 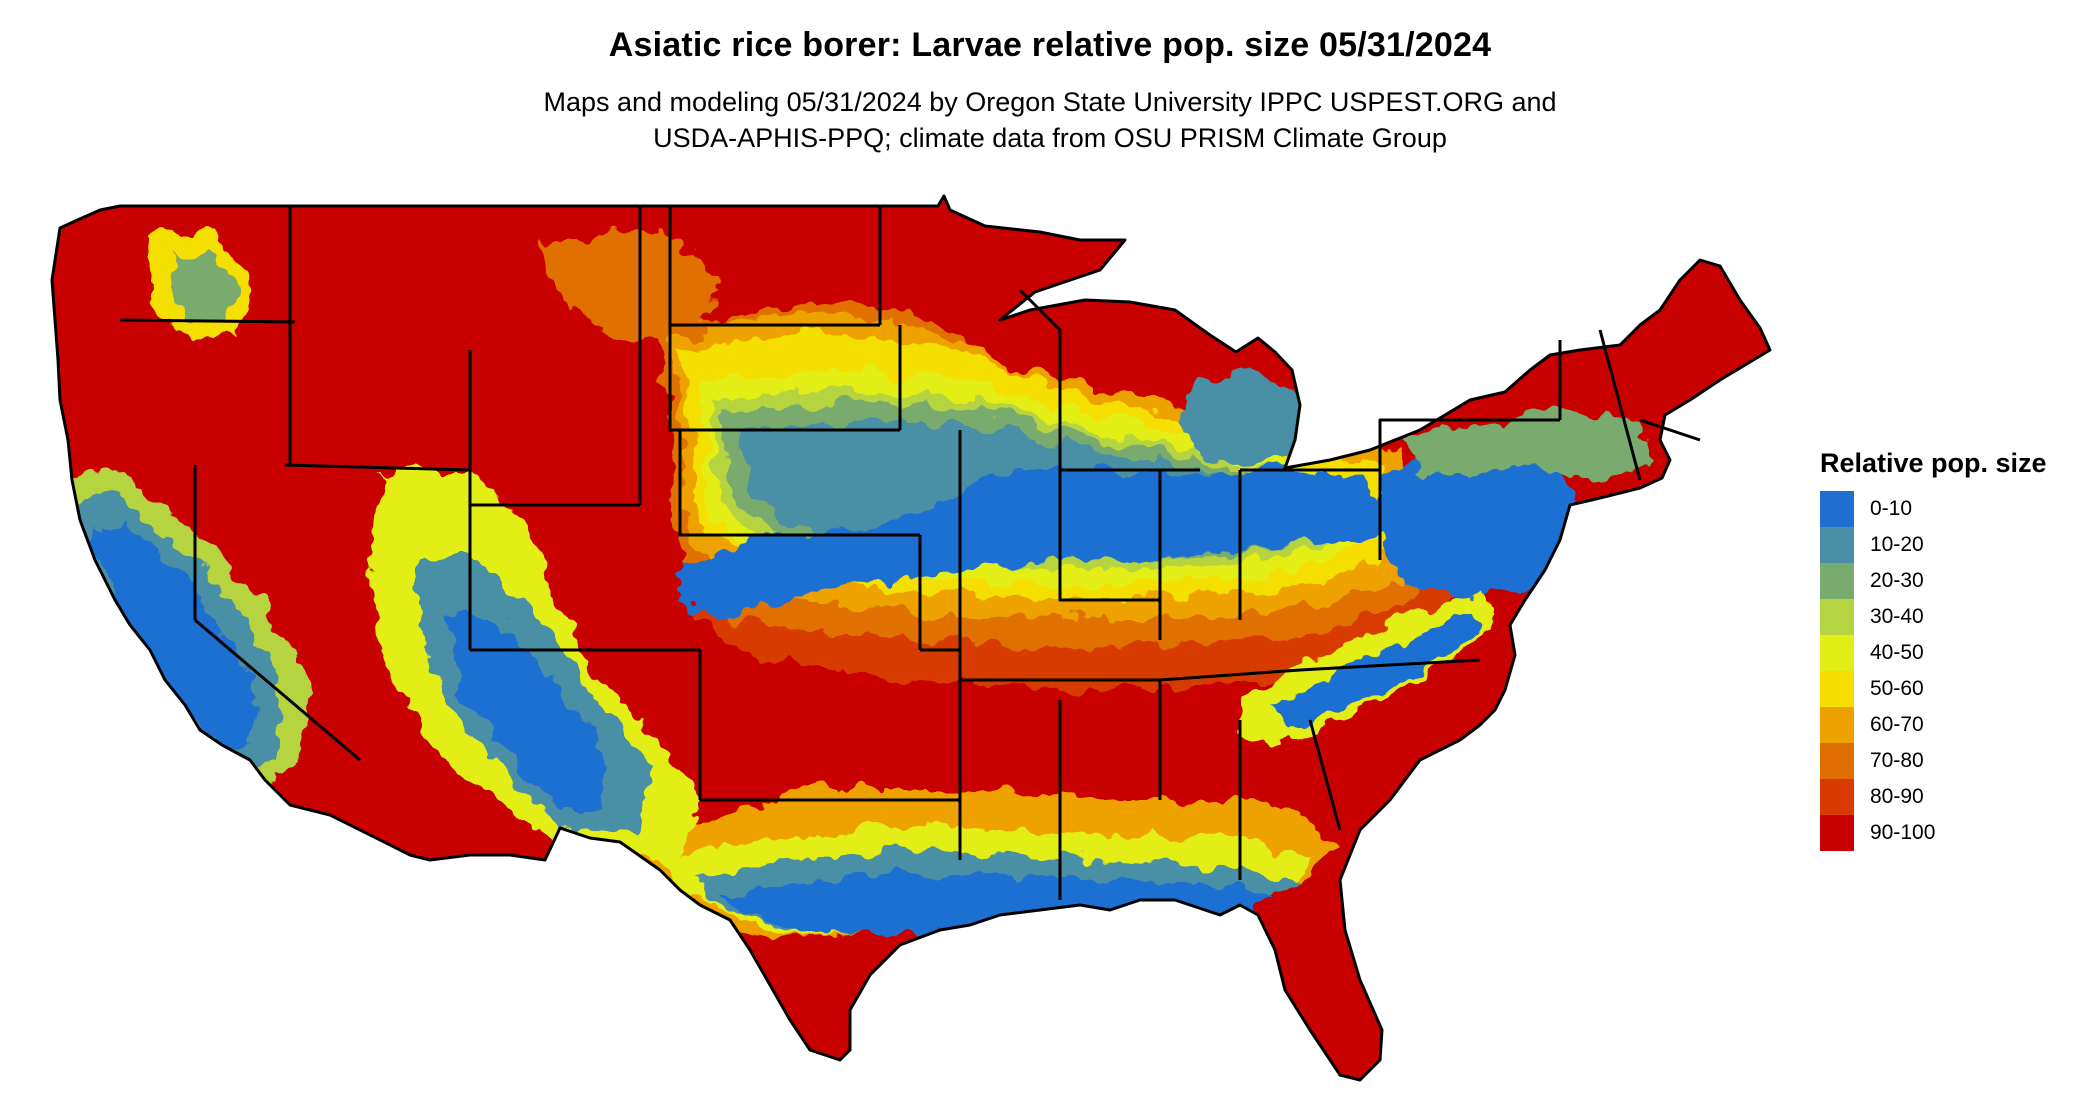 I want to click on legend-label: 40-50, so click(x=1897, y=652).